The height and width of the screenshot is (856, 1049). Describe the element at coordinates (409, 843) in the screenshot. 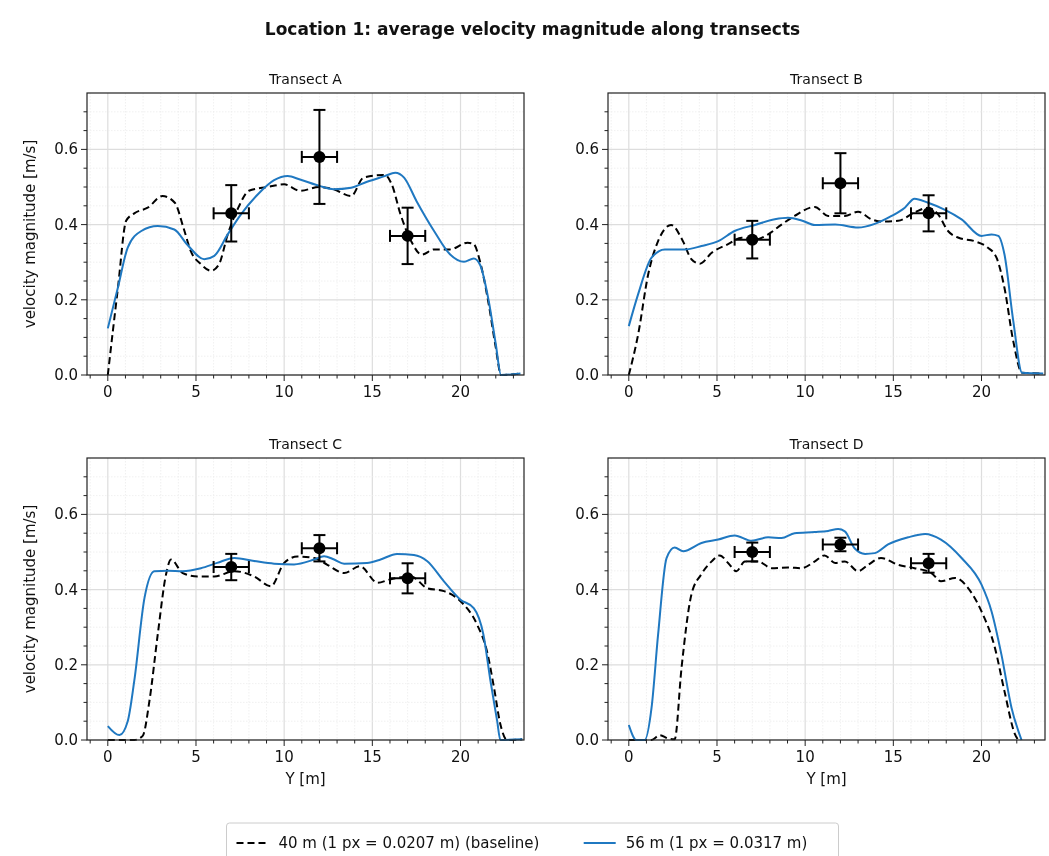

I see `legend-label: 40 m (1 px = 0.0207 m) (baseline)` at that location.